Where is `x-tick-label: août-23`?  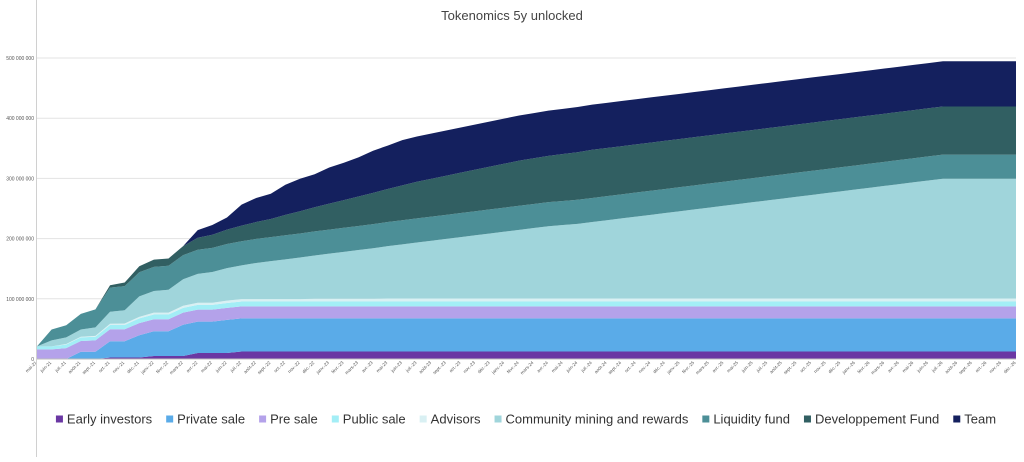 x-tick-label: août-23 is located at coordinates (425, 367).